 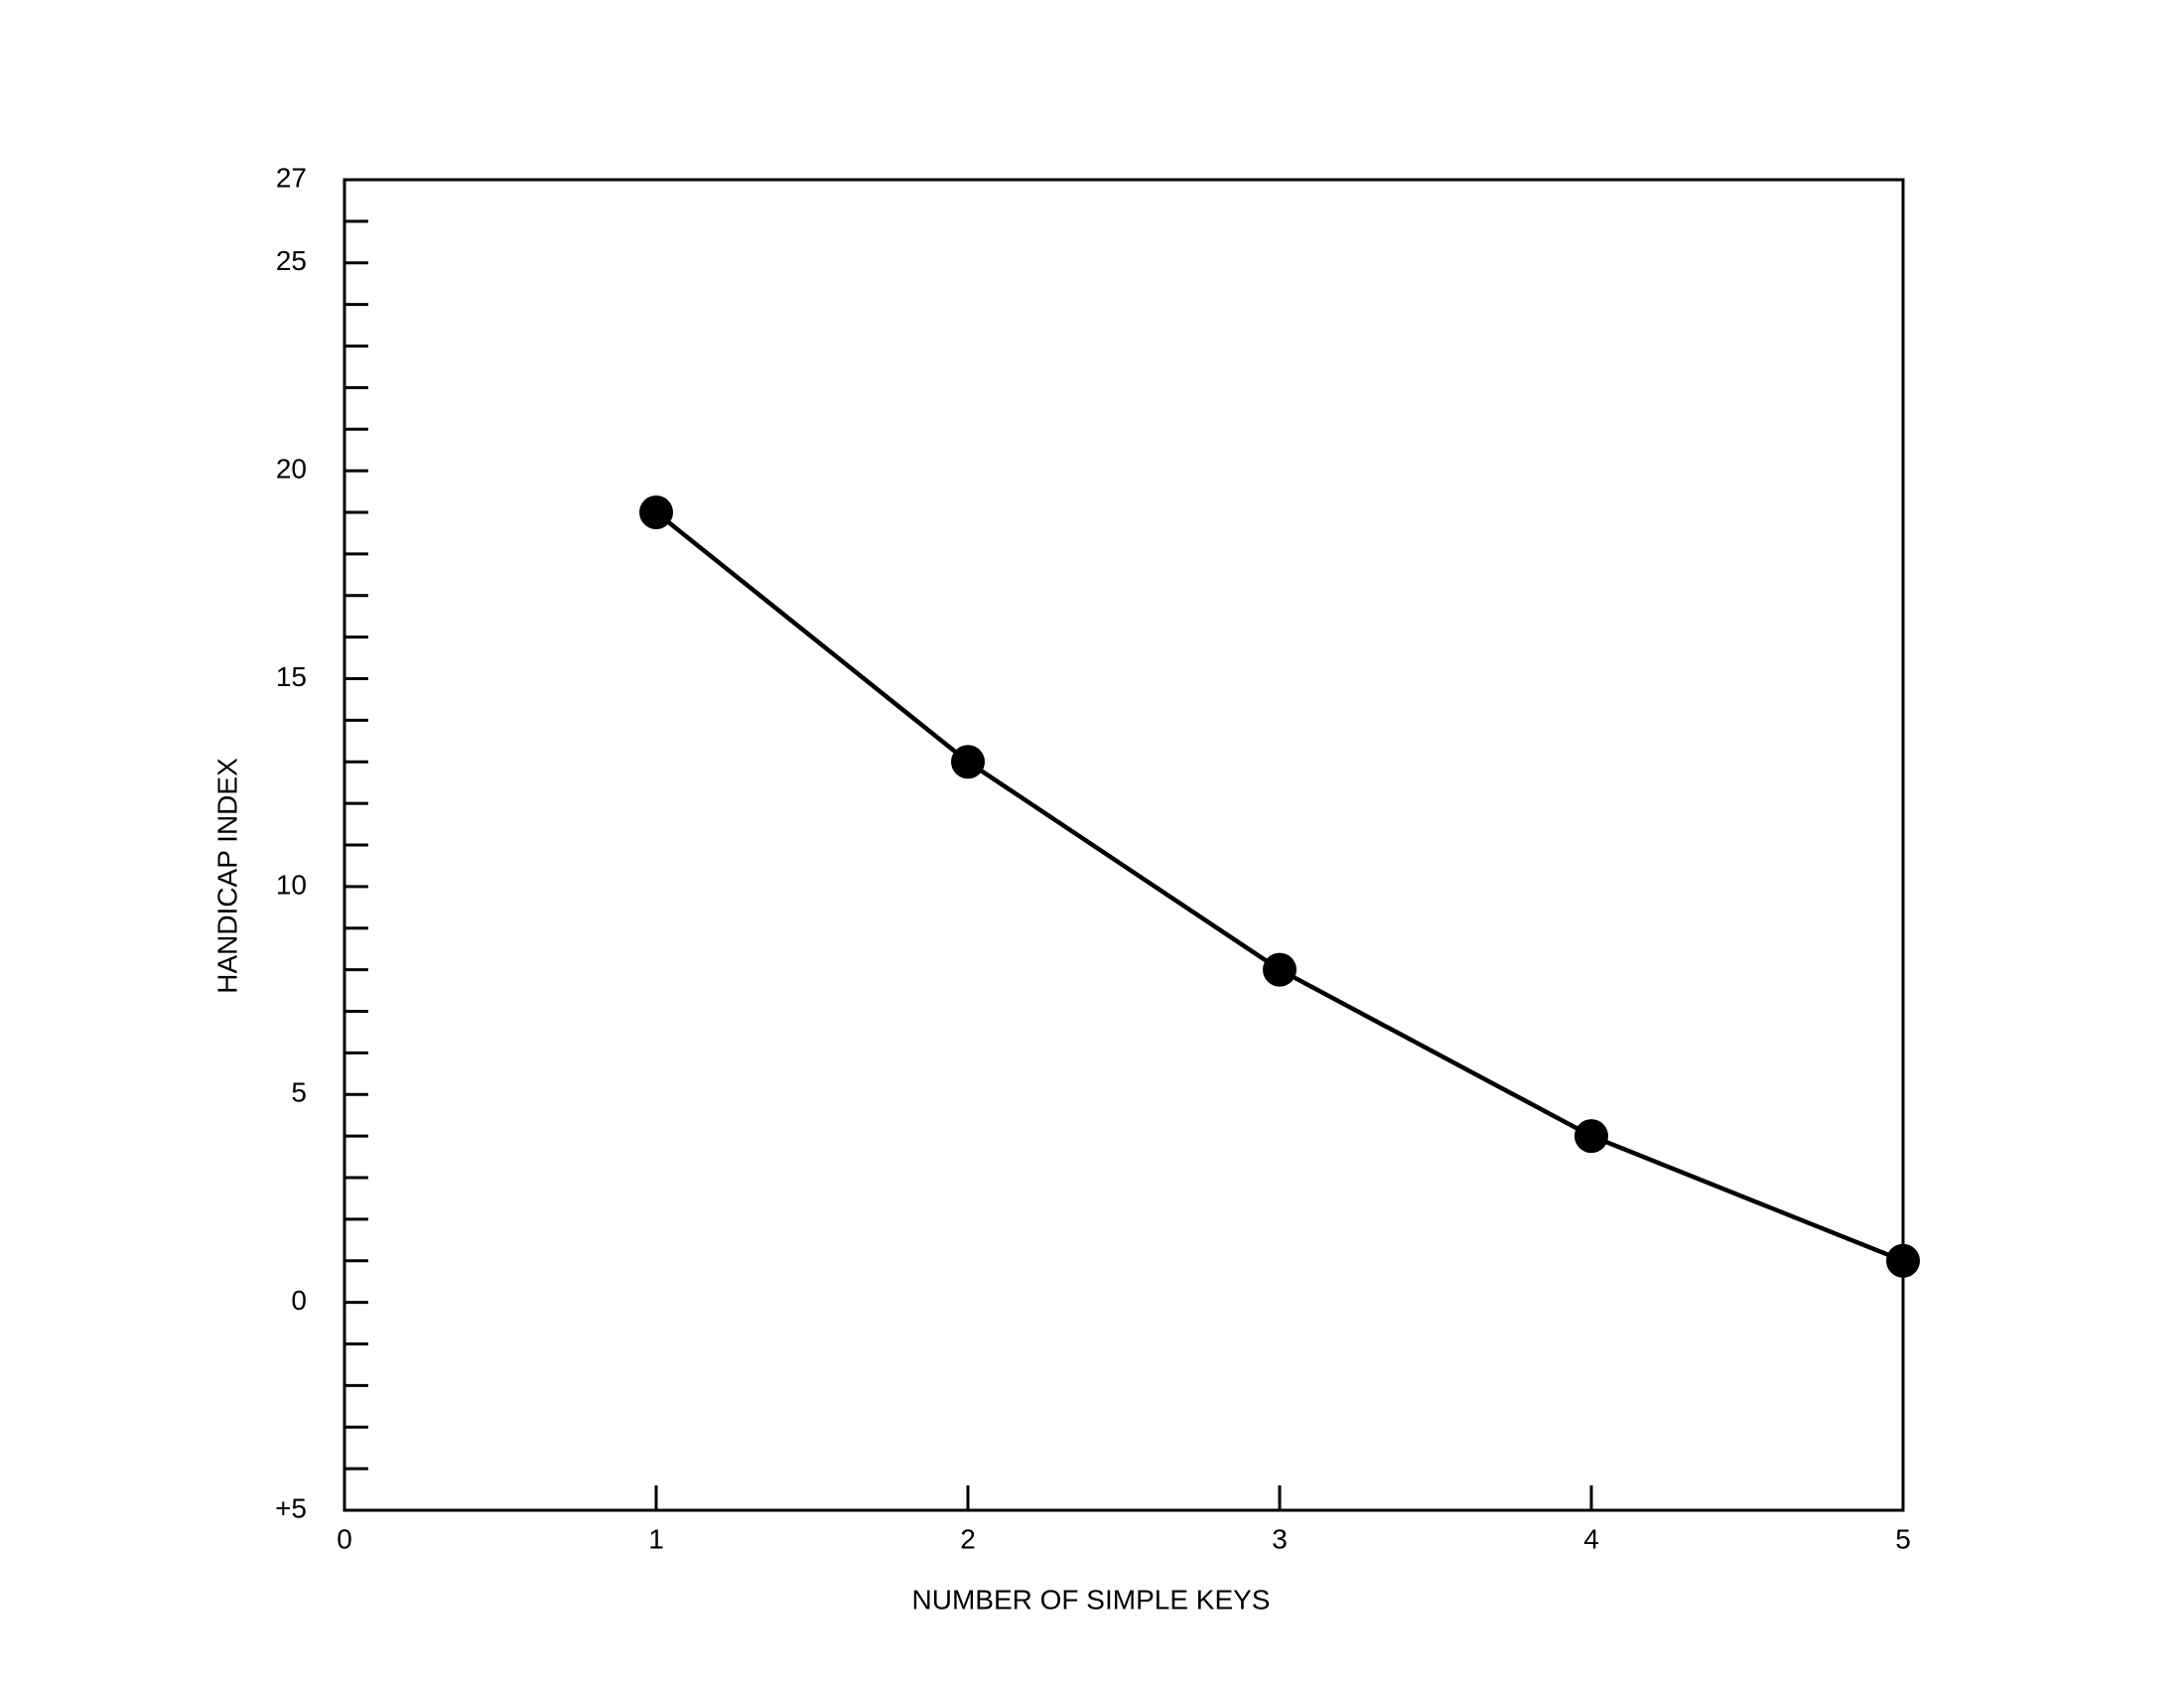 I want to click on y-tick-label: 10, so click(x=291, y=884).